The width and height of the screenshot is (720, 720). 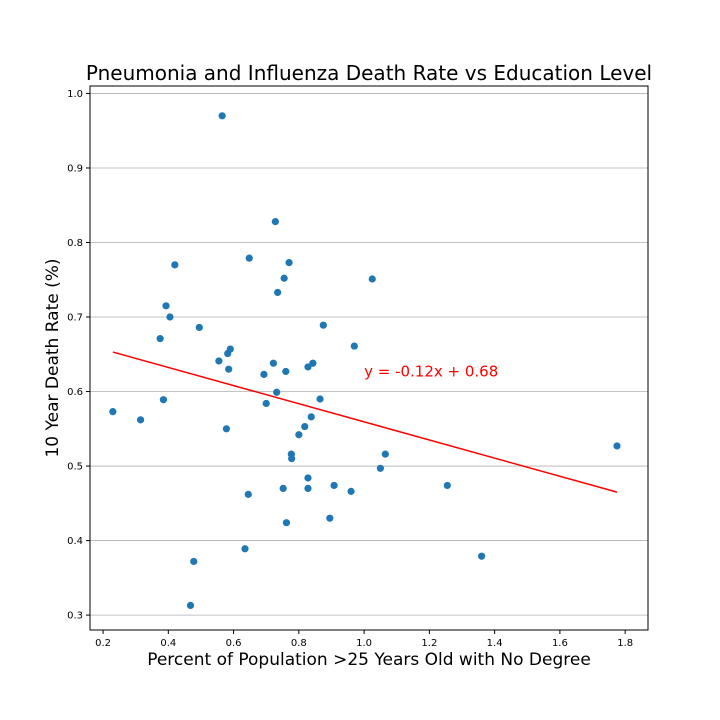 What do you see at coordinates (103, 643) in the screenshot?
I see `x-tick-label: 0.2` at bounding box center [103, 643].